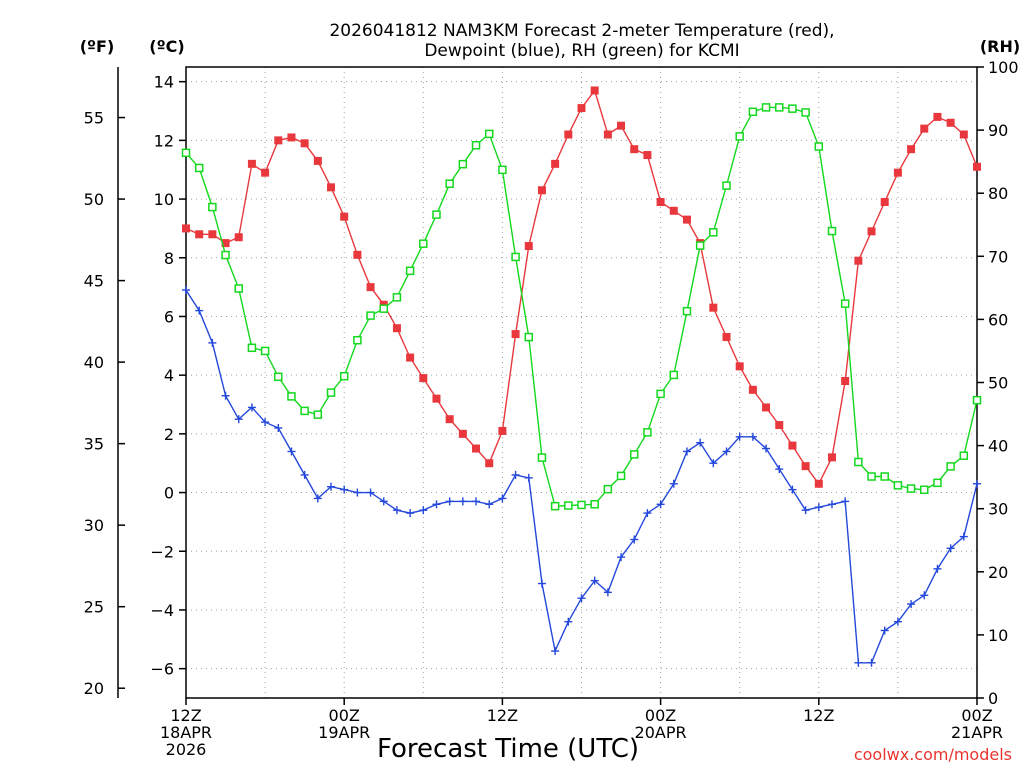 The height and width of the screenshot is (768, 1024). What do you see at coordinates (94, 362) in the screenshot?
I see `fahrenheit-tick-label: 40` at bounding box center [94, 362].